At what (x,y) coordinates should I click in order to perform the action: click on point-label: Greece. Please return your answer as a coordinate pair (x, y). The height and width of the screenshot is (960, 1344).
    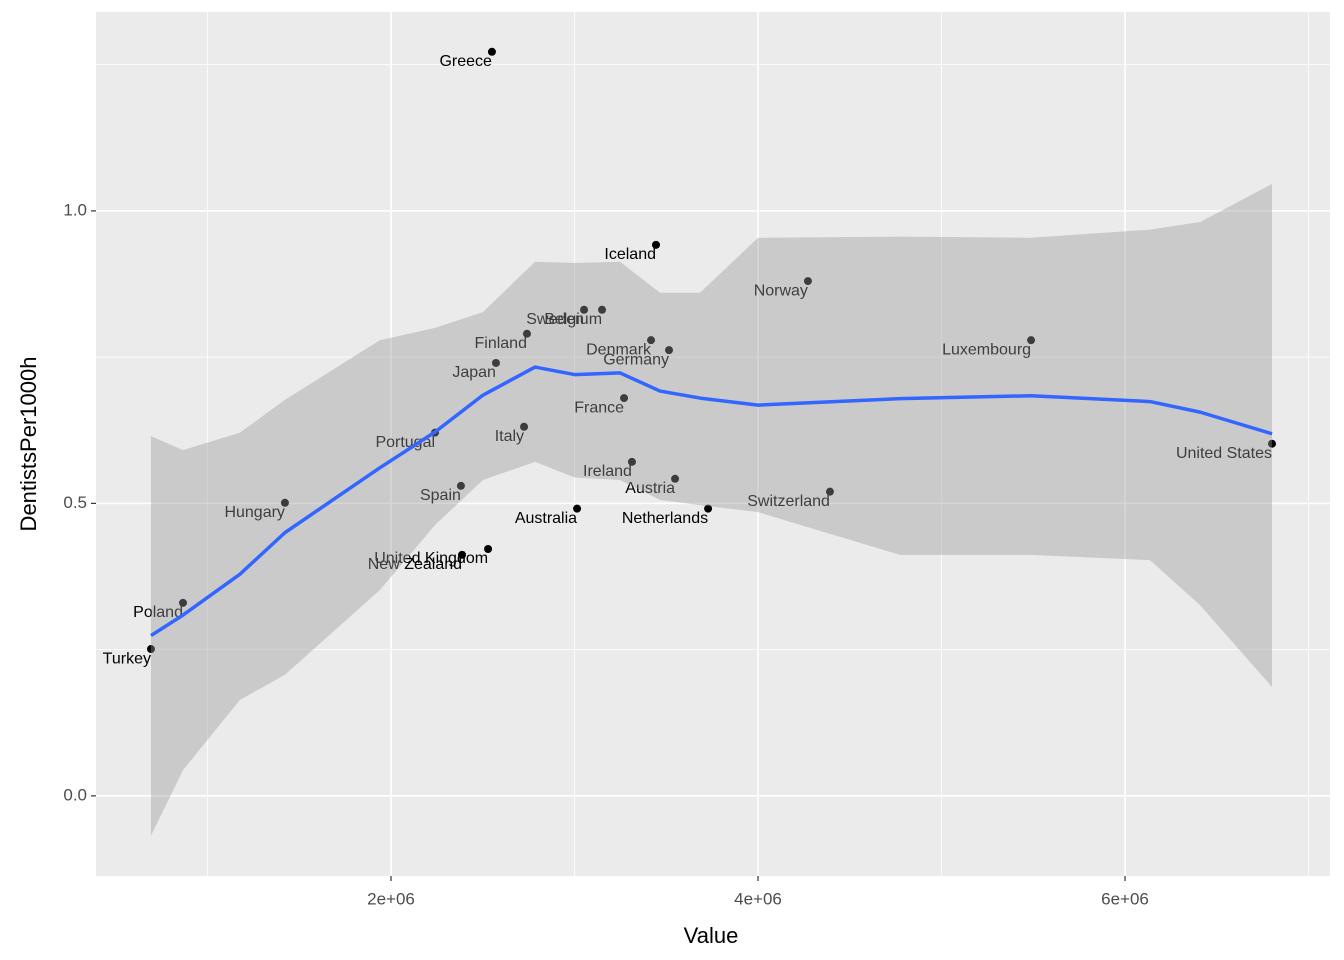
    Looking at the image, I should click on (465, 61).